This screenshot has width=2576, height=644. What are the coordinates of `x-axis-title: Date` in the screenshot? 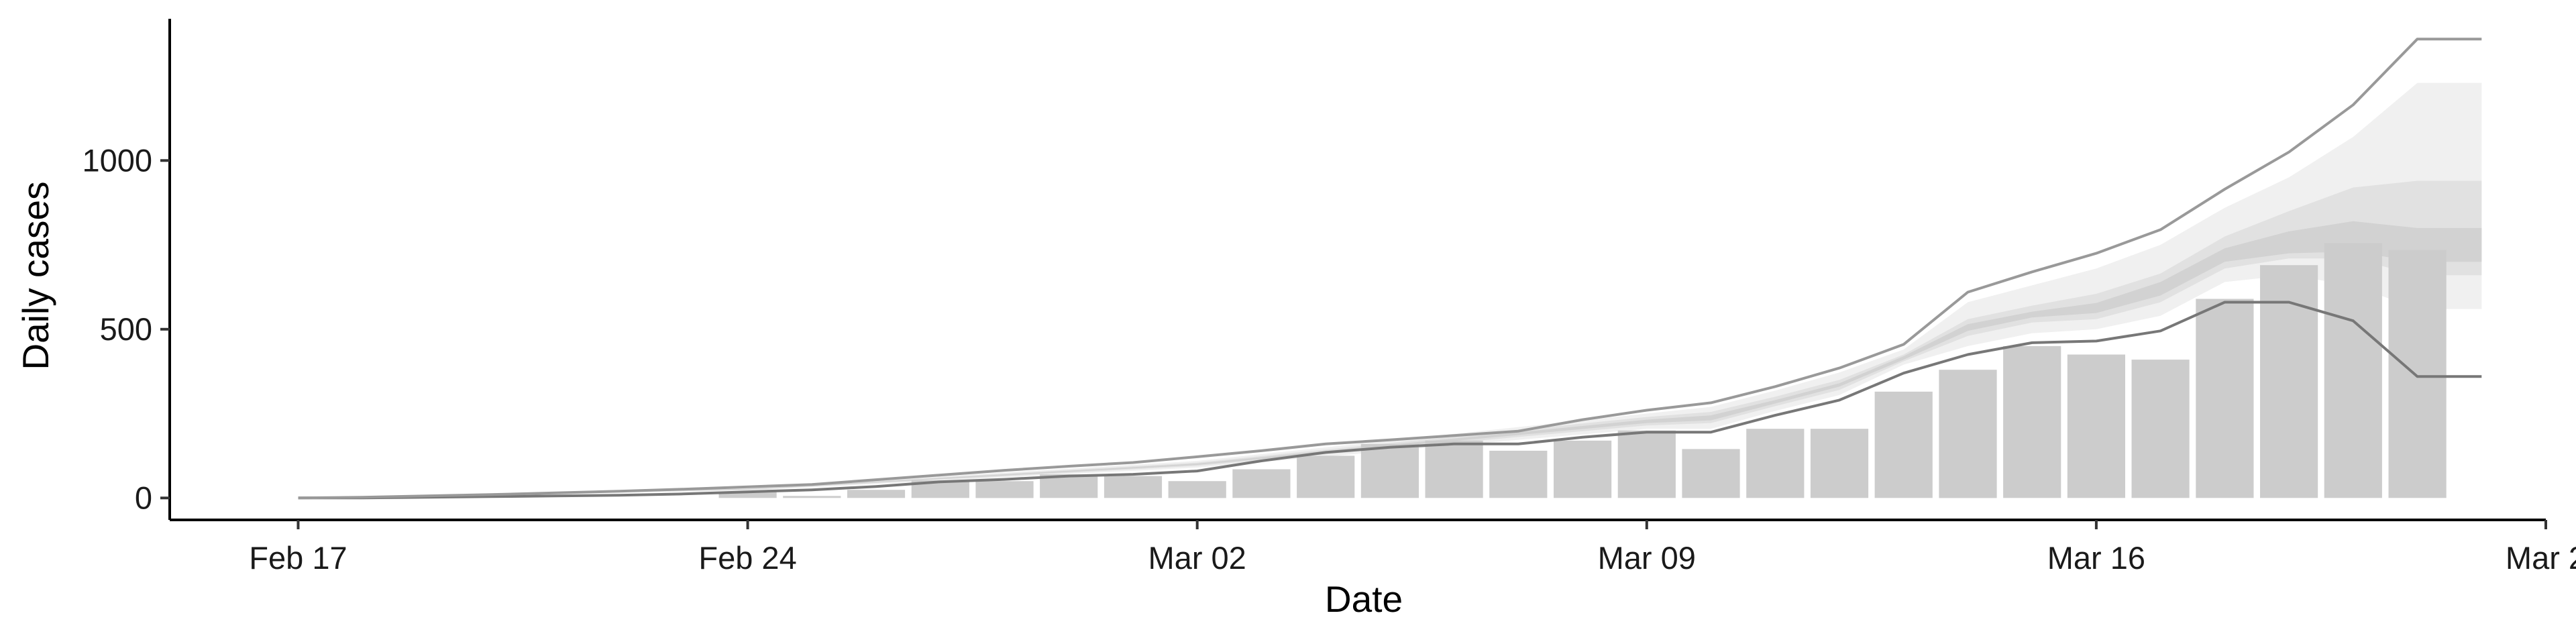 It's located at (1364, 599).